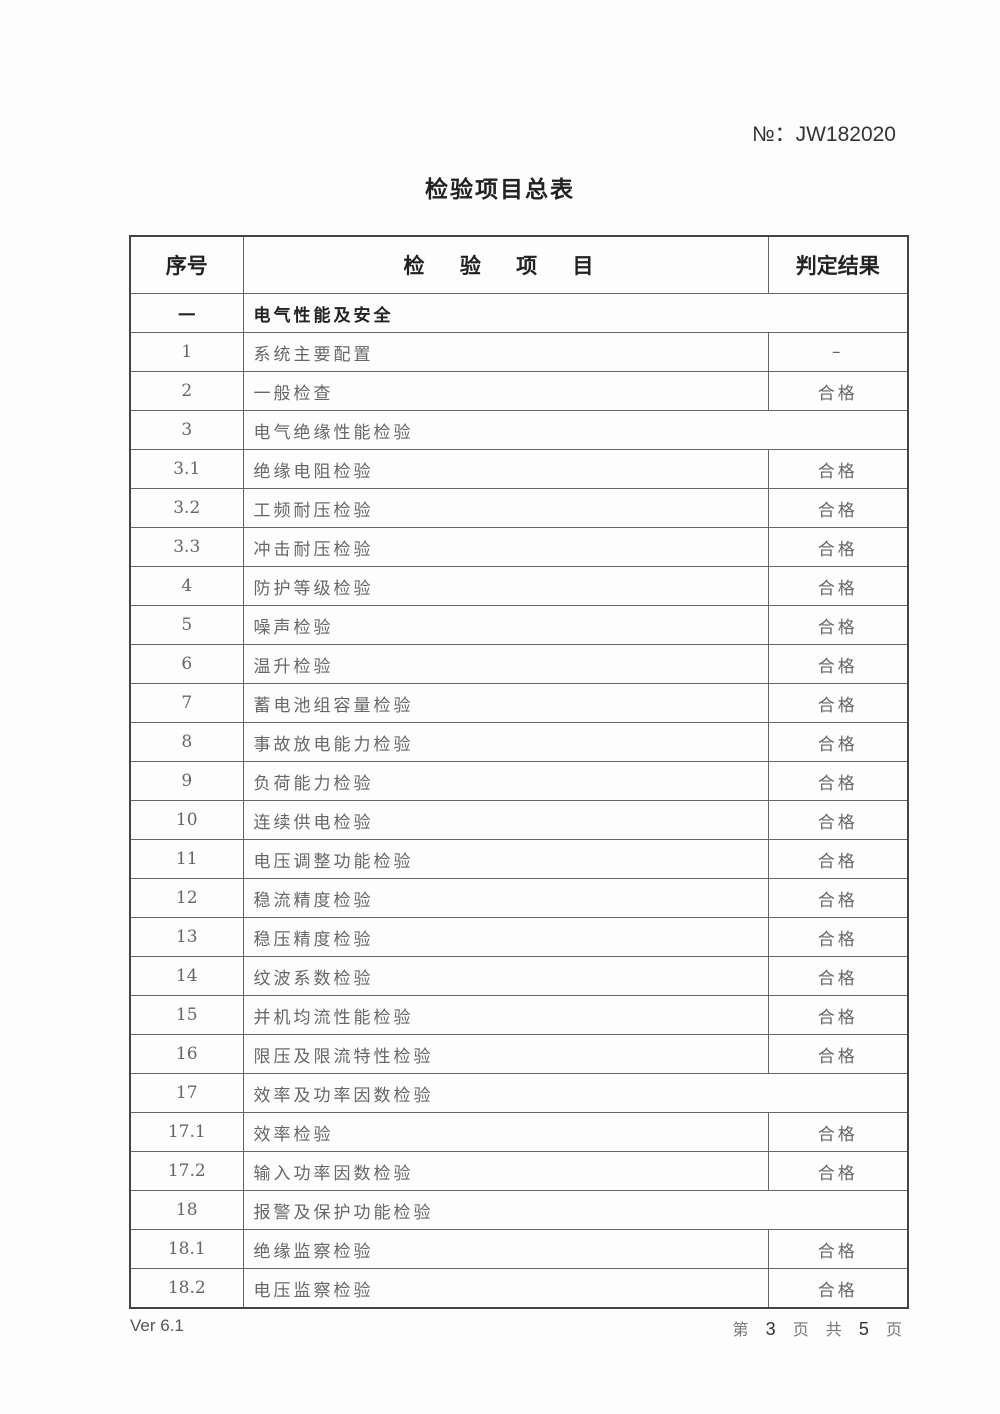 This screenshot has width=1000, height=1414. Describe the element at coordinates (186, 742) in the screenshot. I see `row-no: 8` at that location.